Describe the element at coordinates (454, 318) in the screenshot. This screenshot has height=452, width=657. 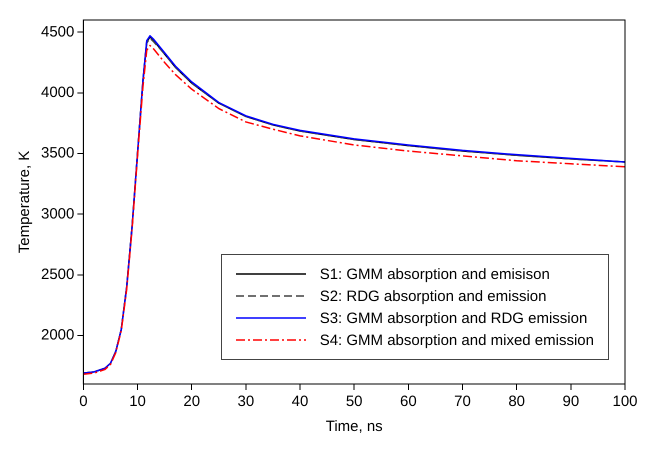
I see `legend-label: S3: GMM absorption and RDG emission` at that location.